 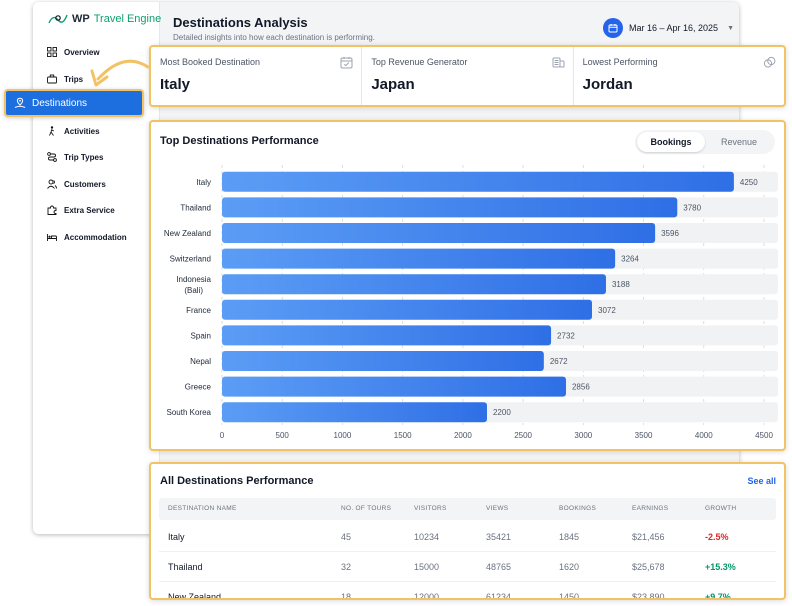 I want to click on kpi-top-revenue: Top Revenue Generator Japan, so click(x=466, y=76).